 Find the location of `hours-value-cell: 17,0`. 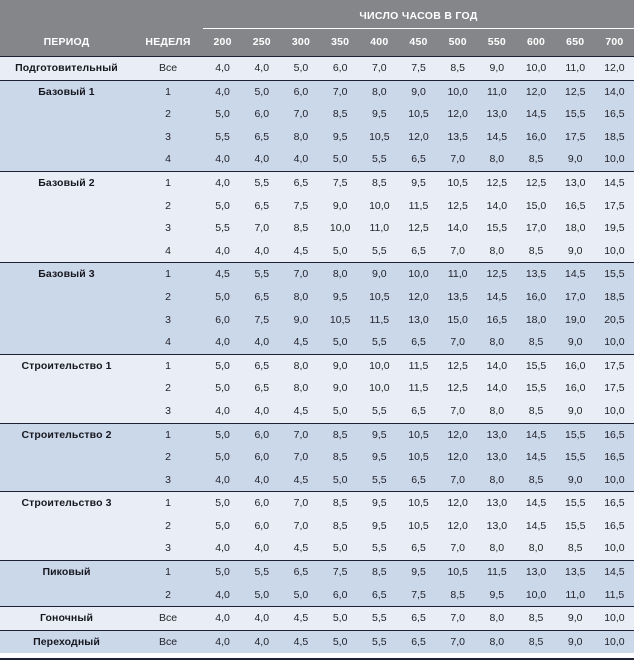

hours-value-cell: 17,0 is located at coordinates (575, 296).